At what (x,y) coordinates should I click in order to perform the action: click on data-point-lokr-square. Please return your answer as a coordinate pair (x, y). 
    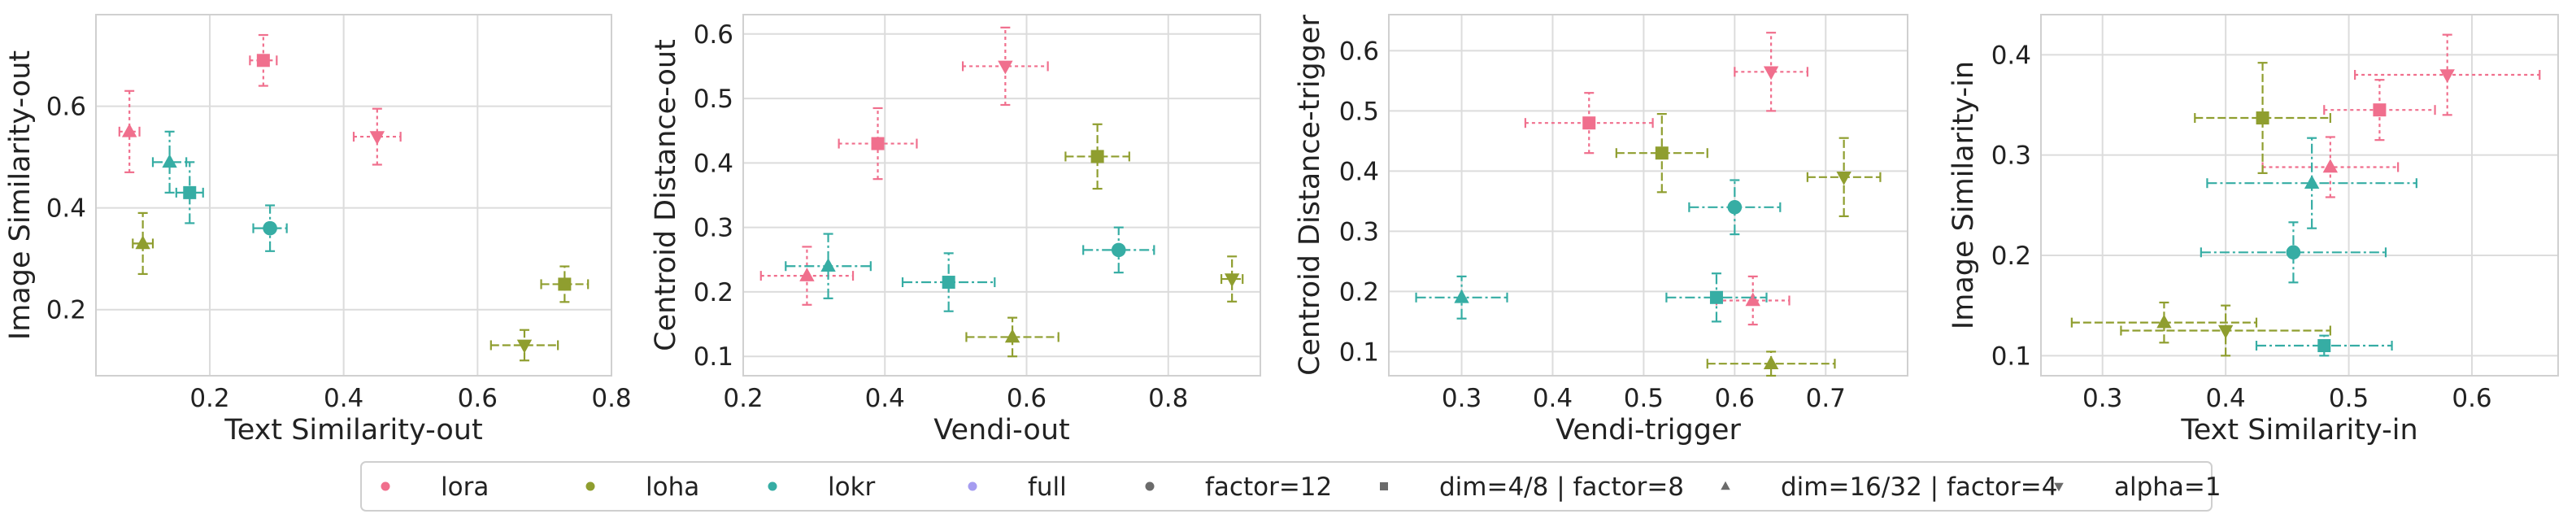
    Looking at the image, I should click on (2324, 345).